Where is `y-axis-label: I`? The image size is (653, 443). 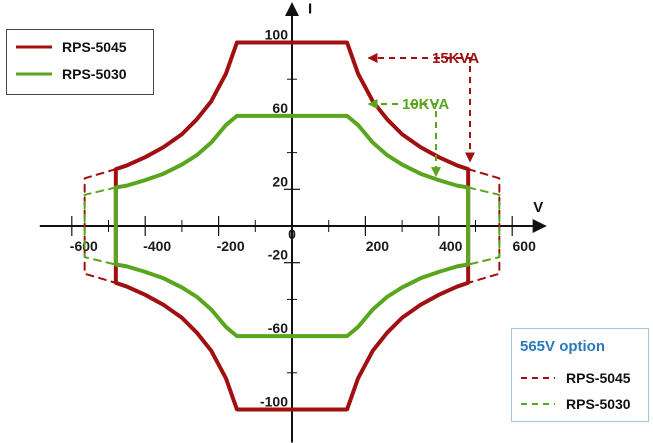
y-axis-label: I is located at coordinates (310, 8).